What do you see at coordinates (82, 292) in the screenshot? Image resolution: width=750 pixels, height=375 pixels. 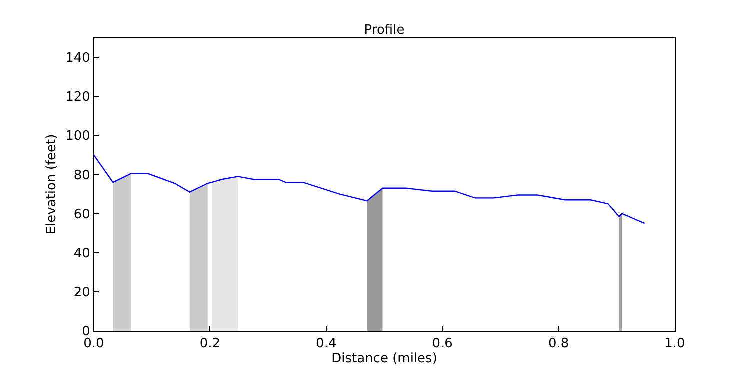 I see `y-tick-label: 20` at bounding box center [82, 292].